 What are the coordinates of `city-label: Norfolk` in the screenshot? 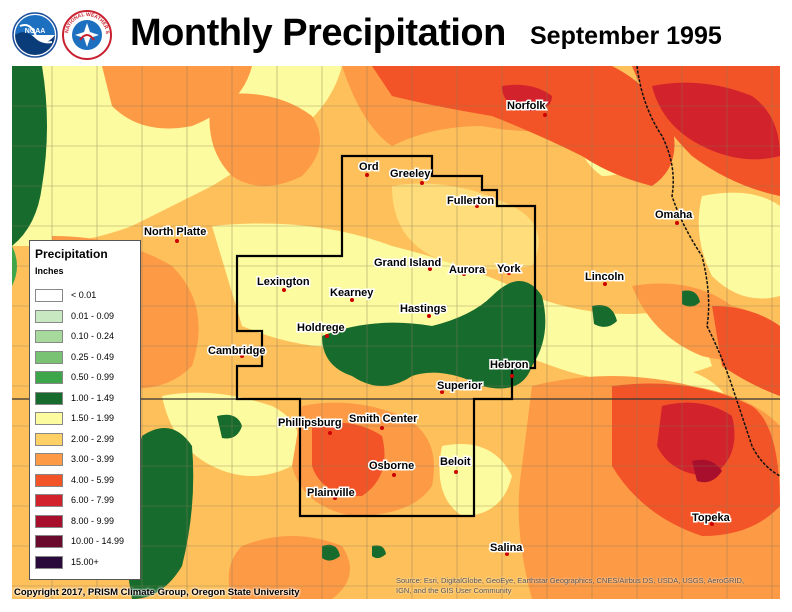 It's located at (526, 106).